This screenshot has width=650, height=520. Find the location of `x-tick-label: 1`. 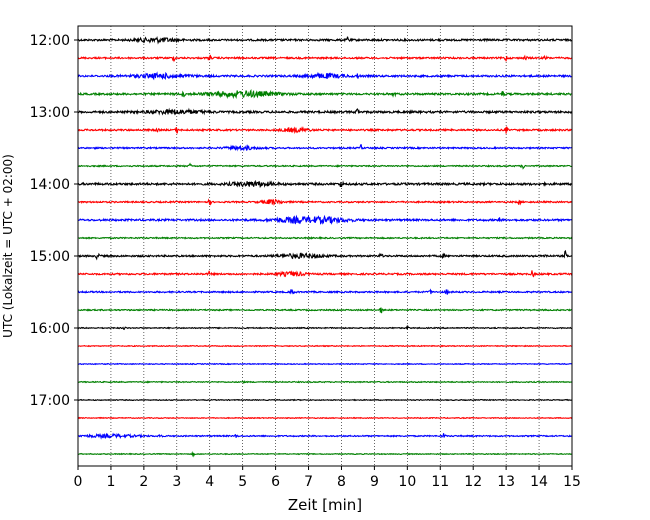

x-tick-label: 1 is located at coordinates (110, 482).